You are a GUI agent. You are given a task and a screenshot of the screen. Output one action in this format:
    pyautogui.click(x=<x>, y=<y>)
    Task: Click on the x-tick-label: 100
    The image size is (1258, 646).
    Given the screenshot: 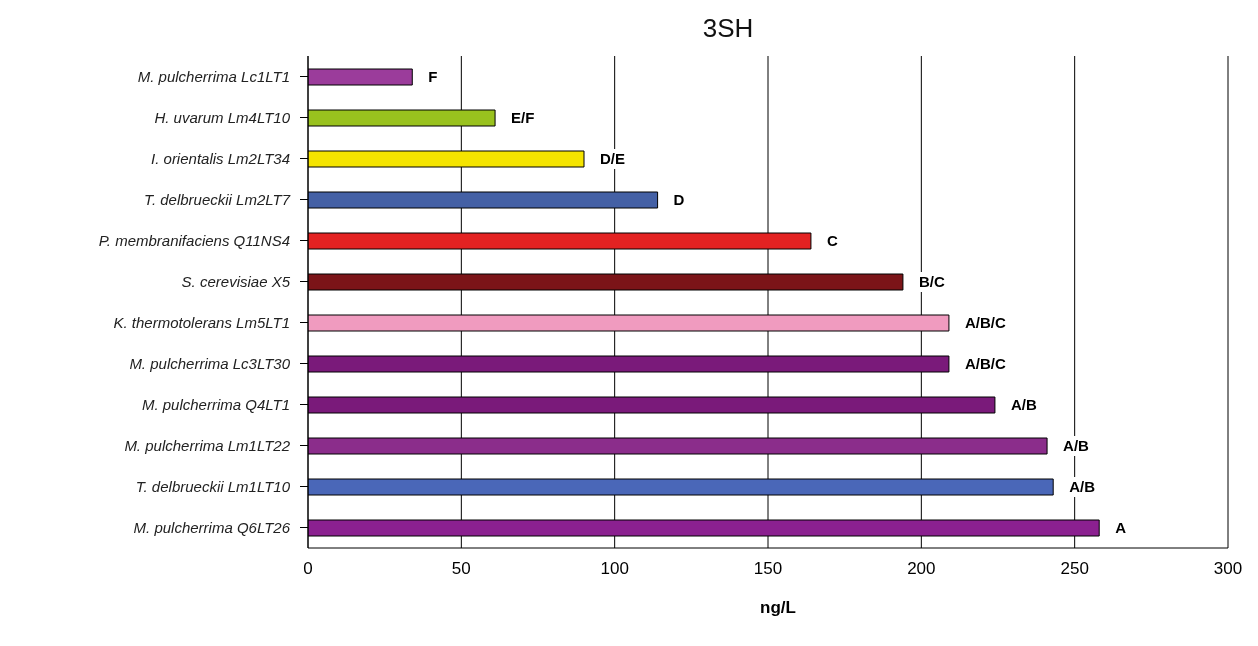 What is the action you would take?
    pyautogui.click(x=614, y=569)
    